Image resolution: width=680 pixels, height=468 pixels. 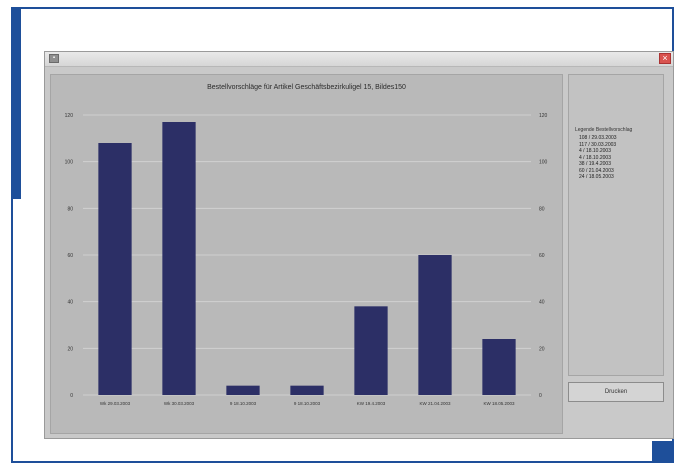 What do you see at coordinates (371, 403) in the screenshot?
I see `x-tick-label: KW 19.4.2003` at bounding box center [371, 403].